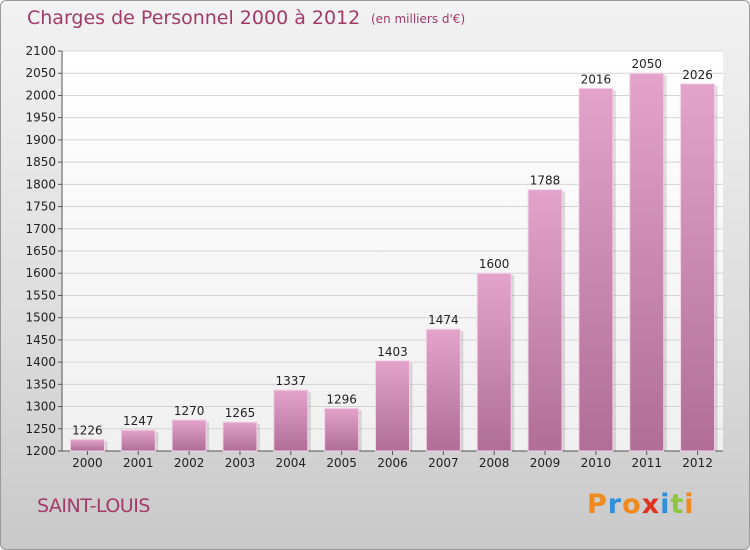 The image size is (750, 550). What do you see at coordinates (138, 421) in the screenshot?
I see `bar-value-label: 1247` at bounding box center [138, 421].